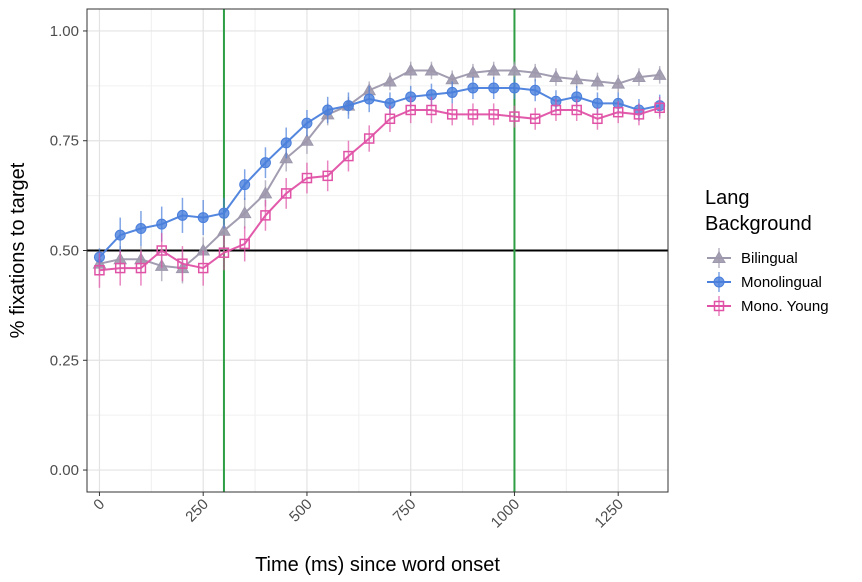 Image resolution: width=862 pixels, height=582 pixels. What do you see at coordinates (609, 514) in the screenshot?
I see `x-tick-label: 1250` at bounding box center [609, 514].